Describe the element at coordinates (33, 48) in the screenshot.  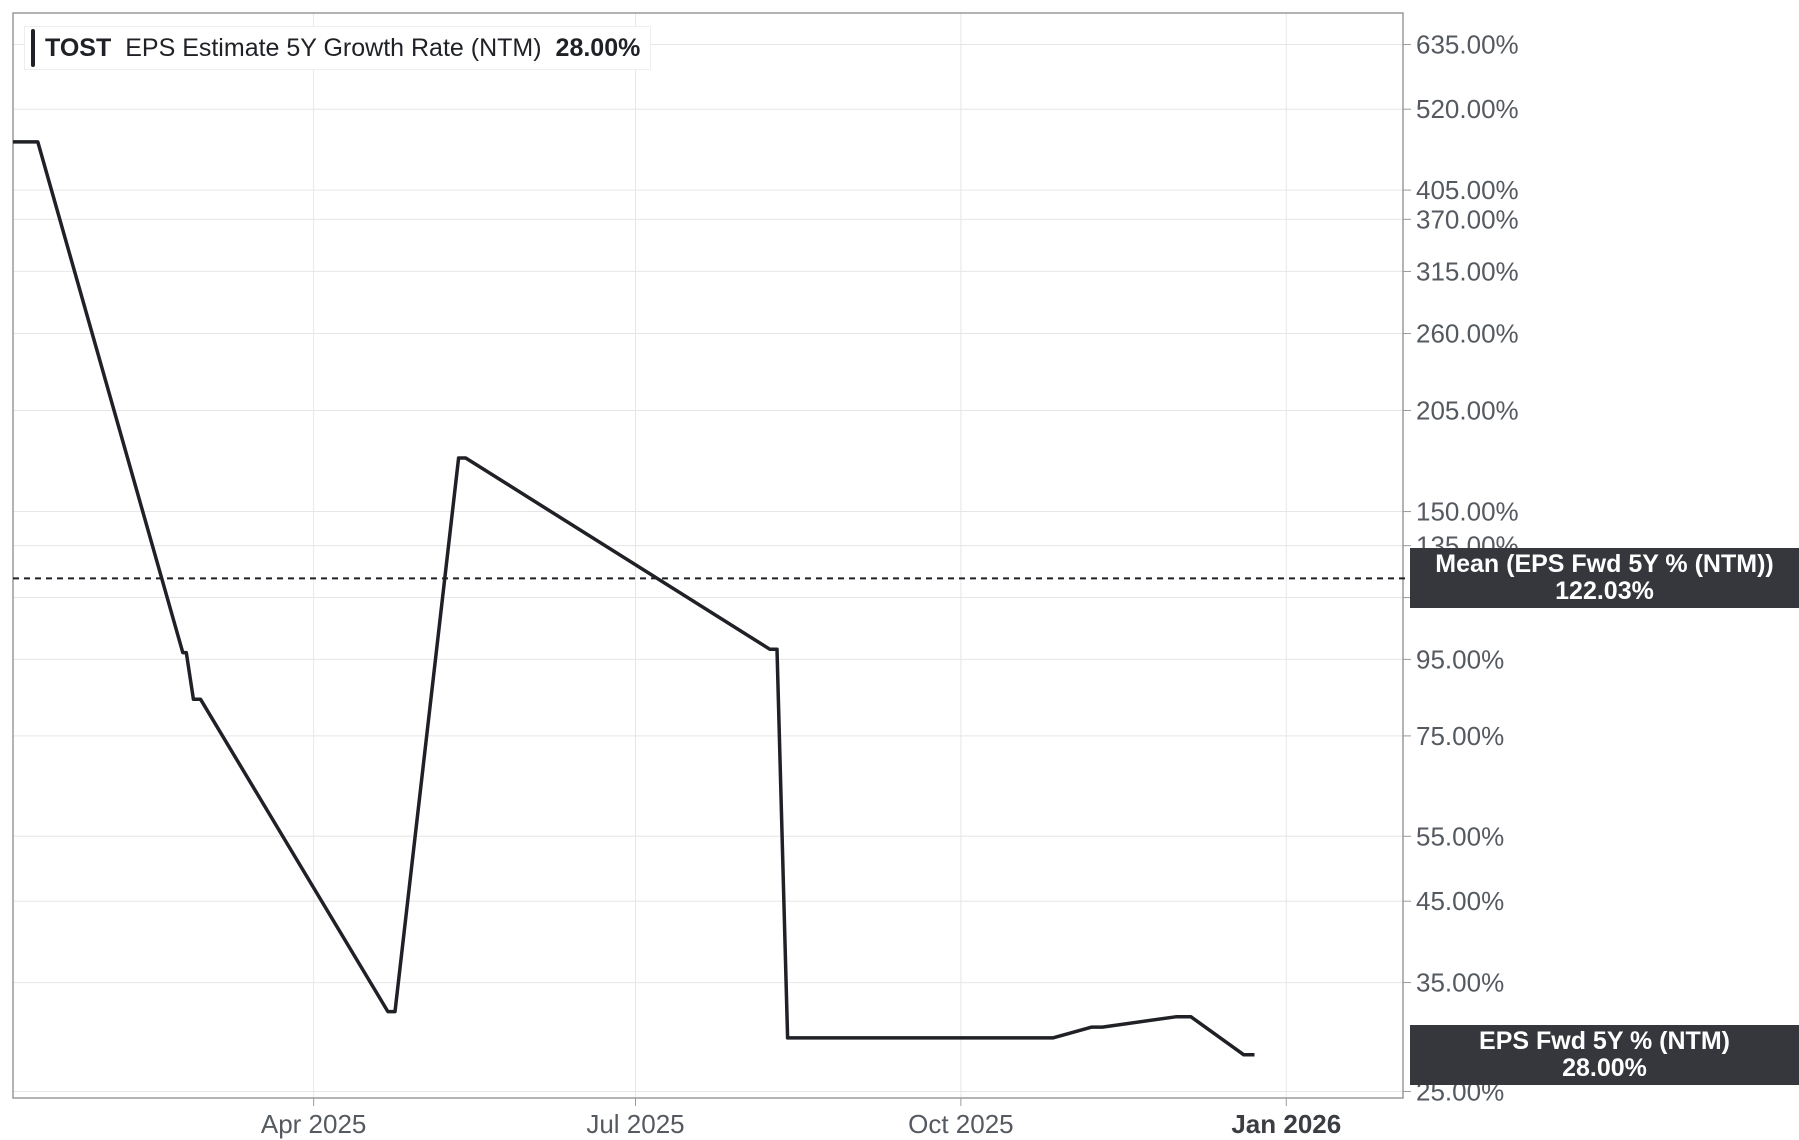
I see `legend-swatch` at that location.